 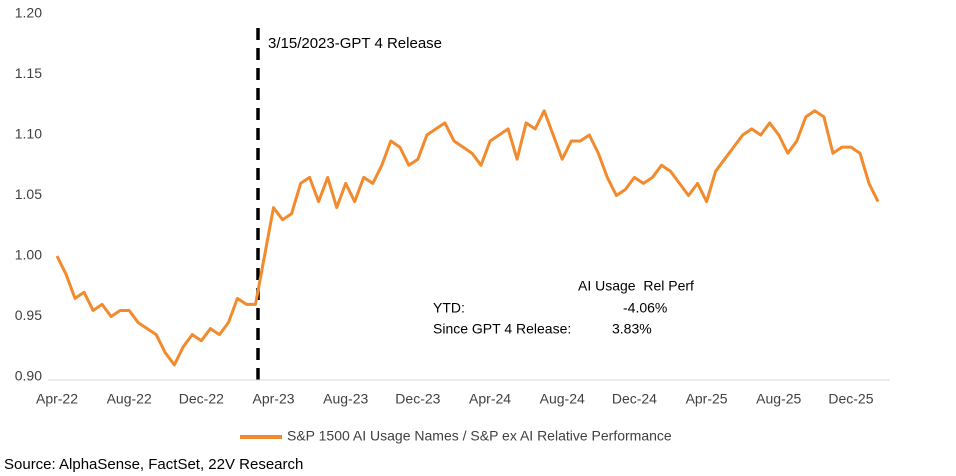 What do you see at coordinates (129, 399) in the screenshot?
I see `x-tick-label: Aug-22` at bounding box center [129, 399].